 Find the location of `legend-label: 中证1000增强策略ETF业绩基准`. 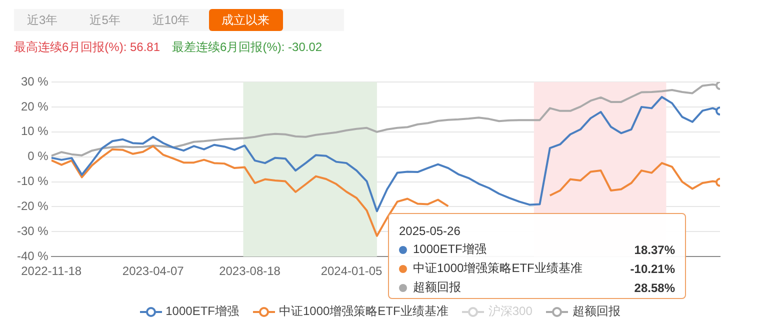

legend-label: 中证1000增强策略ETF业绩基准 is located at coordinates (498, 268).